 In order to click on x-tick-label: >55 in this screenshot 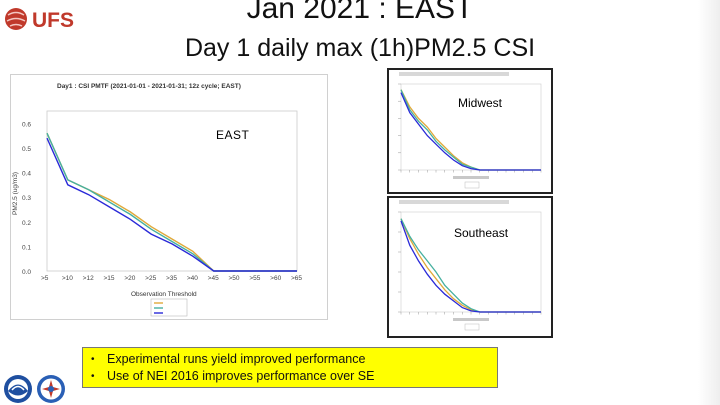, I will do `click(254, 278)`.